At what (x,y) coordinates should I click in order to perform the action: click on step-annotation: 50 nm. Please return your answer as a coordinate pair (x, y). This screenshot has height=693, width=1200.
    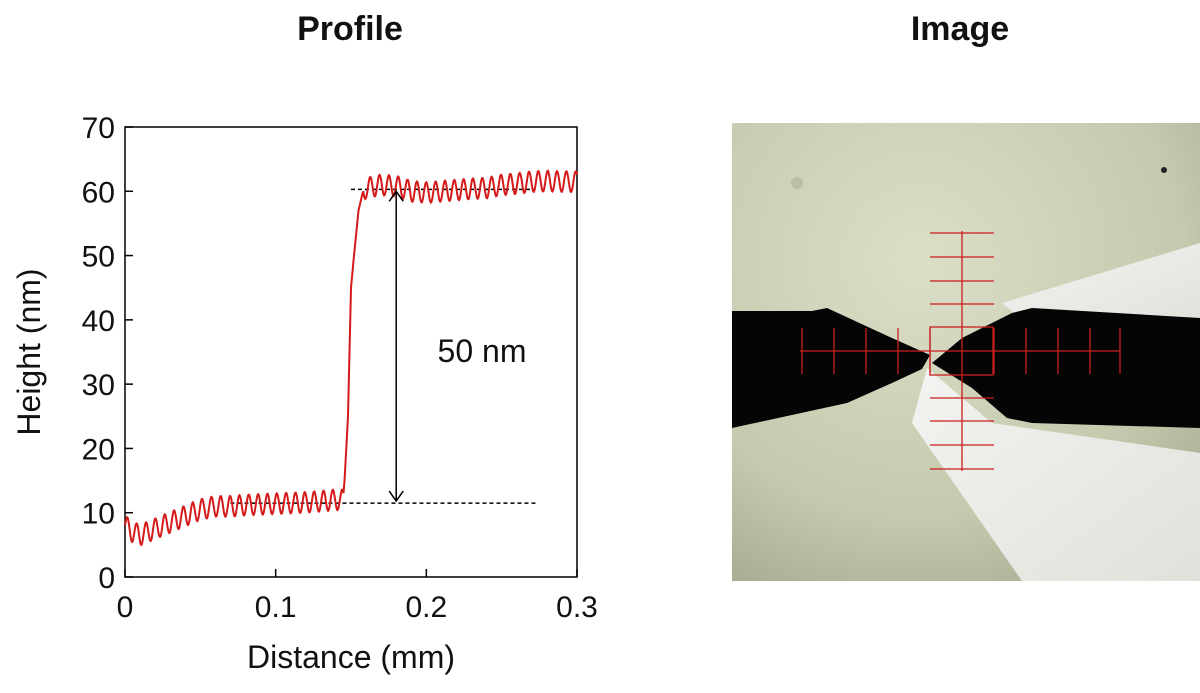
    Looking at the image, I should click on (482, 351).